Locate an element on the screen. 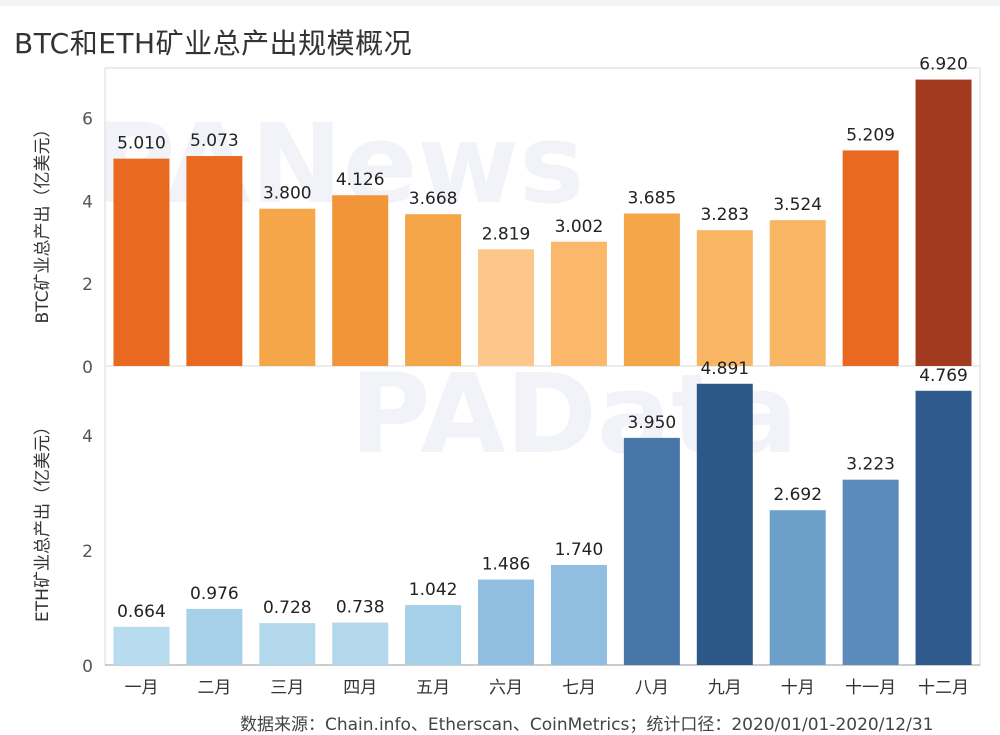 The height and width of the screenshot is (735, 1000). eth-bar-value-label: 3.950 is located at coordinates (652, 423).